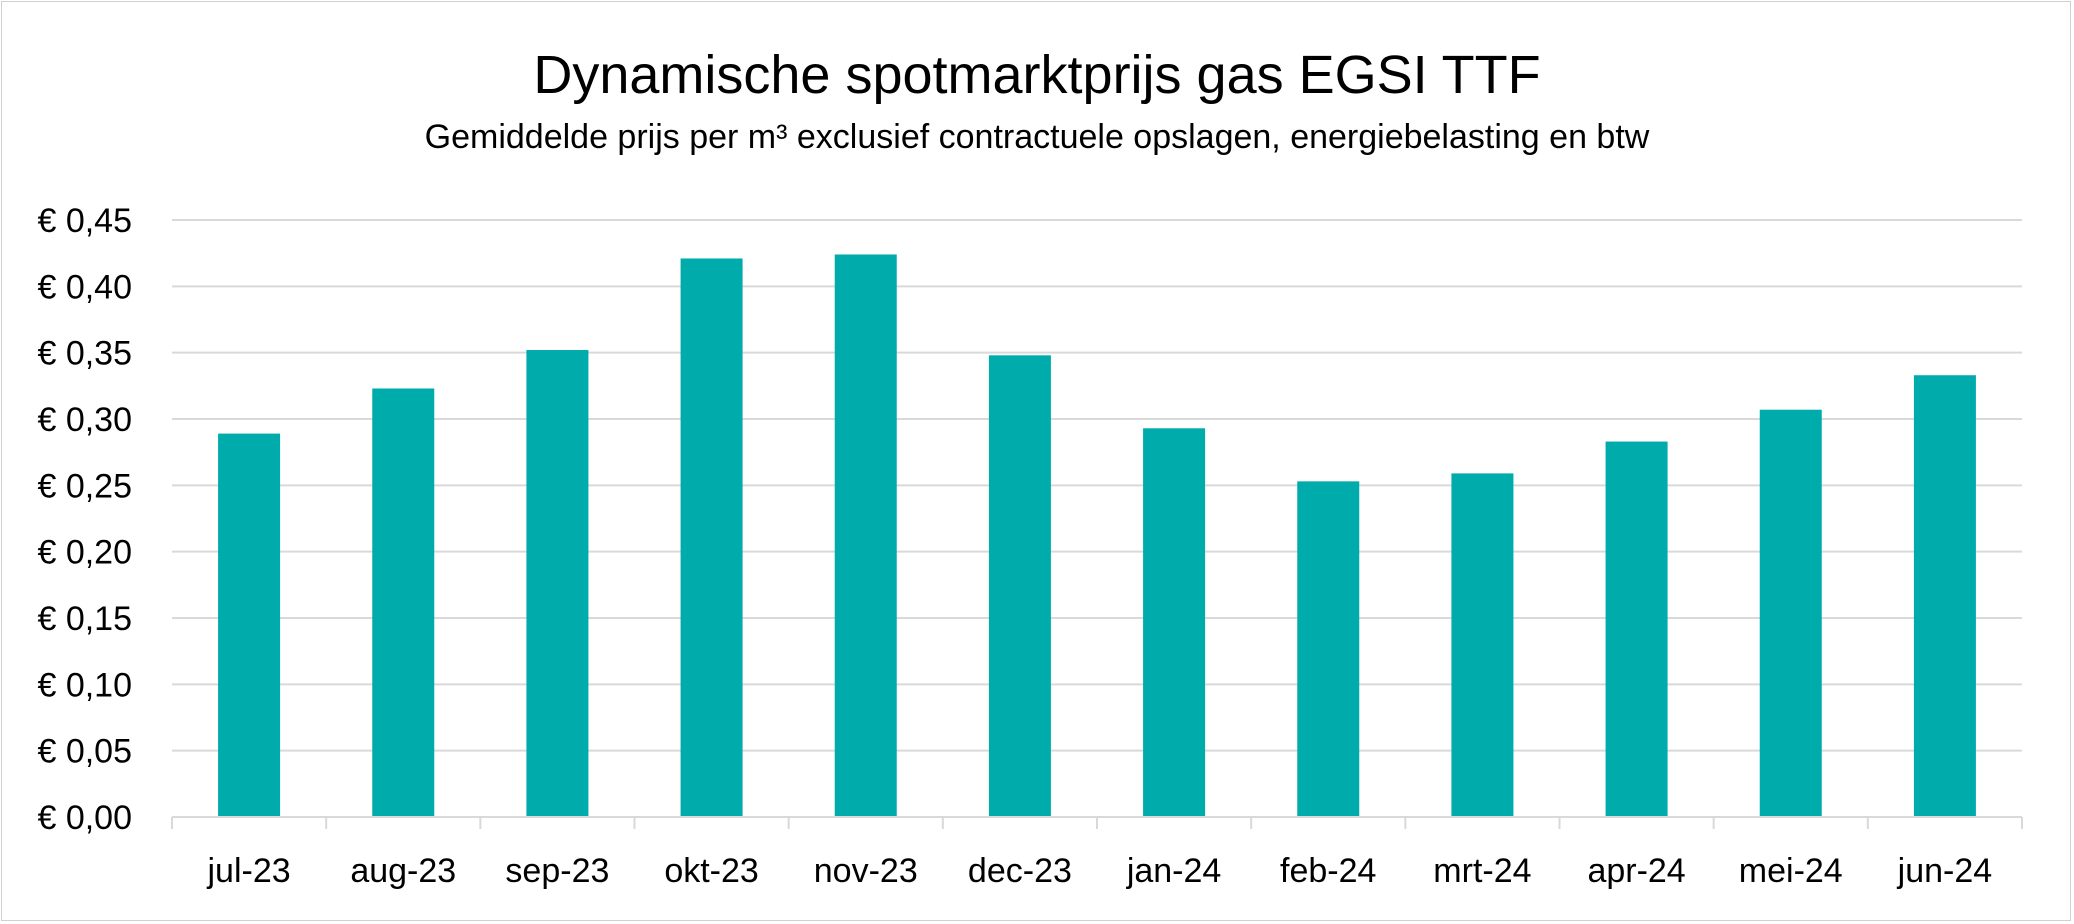 This screenshot has width=2074, height=924. What do you see at coordinates (403, 871) in the screenshot?
I see `x-tick-label: aug-23` at bounding box center [403, 871].